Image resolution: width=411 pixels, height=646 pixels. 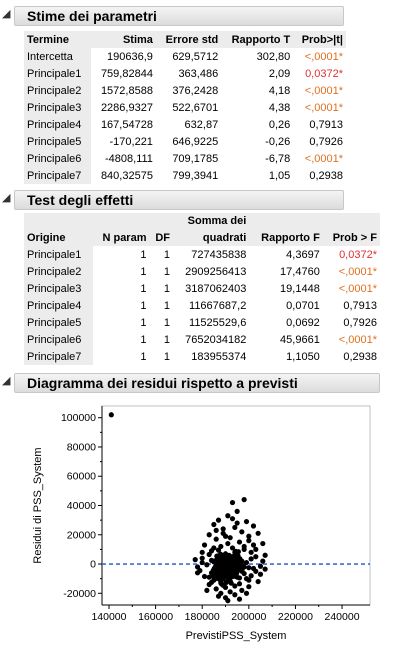 What do you see at coordinates (123, 39) in the screenshot?
I see `col-stima: Stima` at bounding box center [123, 39].